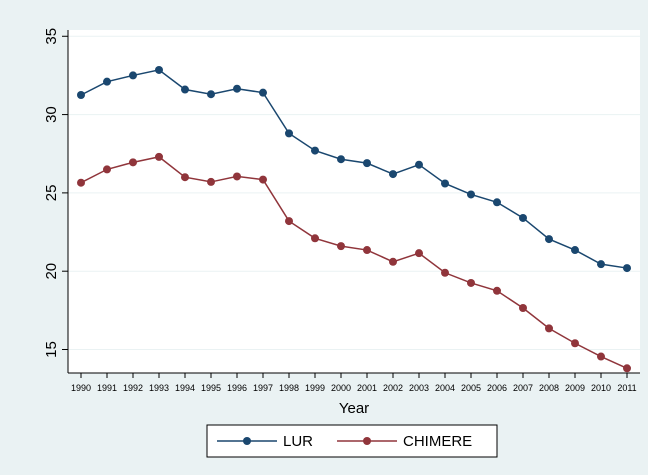 This screenshot has height=475, width=648. I want to click on y-tick-label: 30, so click(51, 114).